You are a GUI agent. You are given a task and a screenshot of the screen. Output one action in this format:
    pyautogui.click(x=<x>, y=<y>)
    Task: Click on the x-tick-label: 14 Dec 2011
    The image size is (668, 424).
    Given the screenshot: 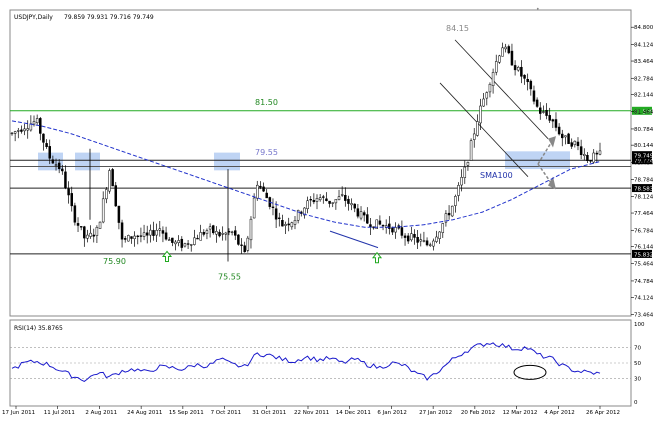 What is the action you would take?
    pyautogui.click(x=353, y=413)
    